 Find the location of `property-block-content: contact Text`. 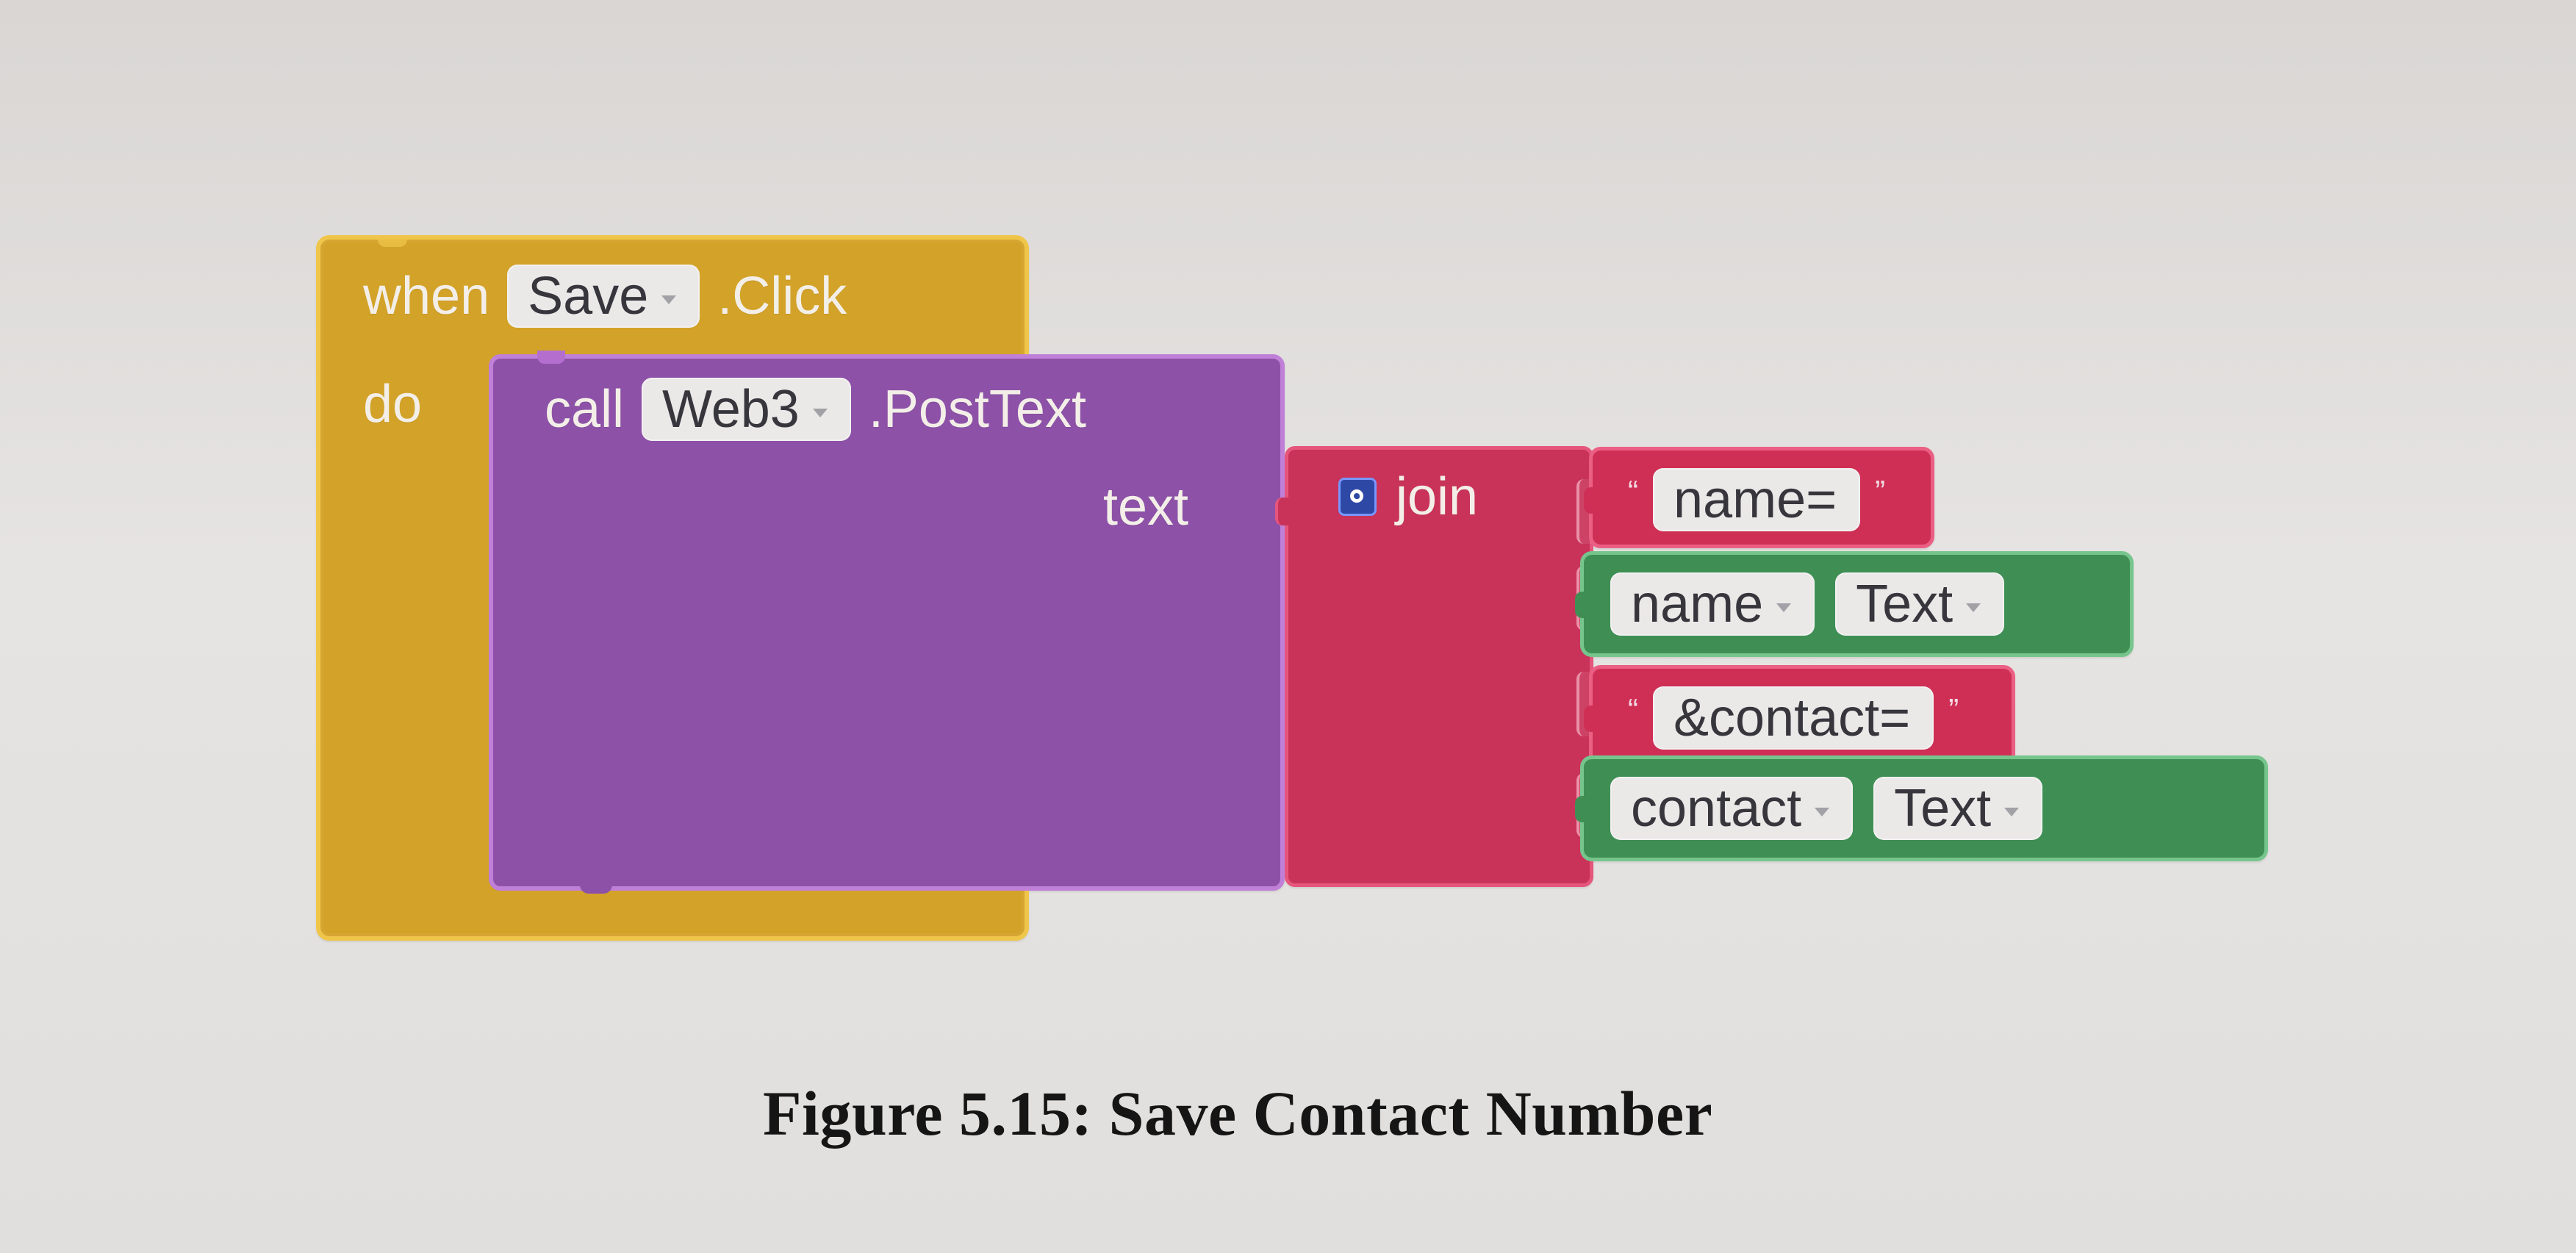

property-block-content: contact Text is located at coordinates (1827, 808).